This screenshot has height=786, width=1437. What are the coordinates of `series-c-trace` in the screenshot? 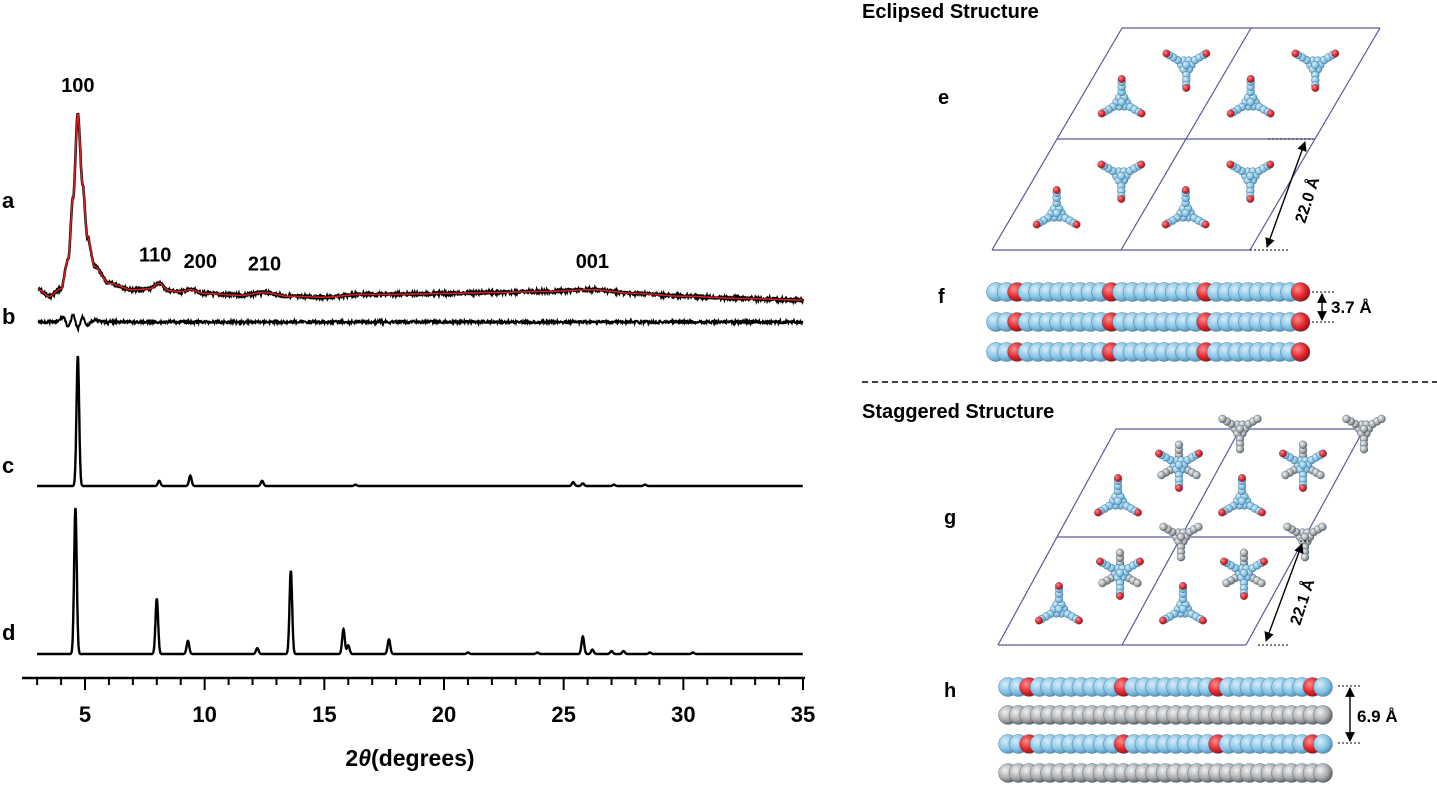 It's located at (420, 421).